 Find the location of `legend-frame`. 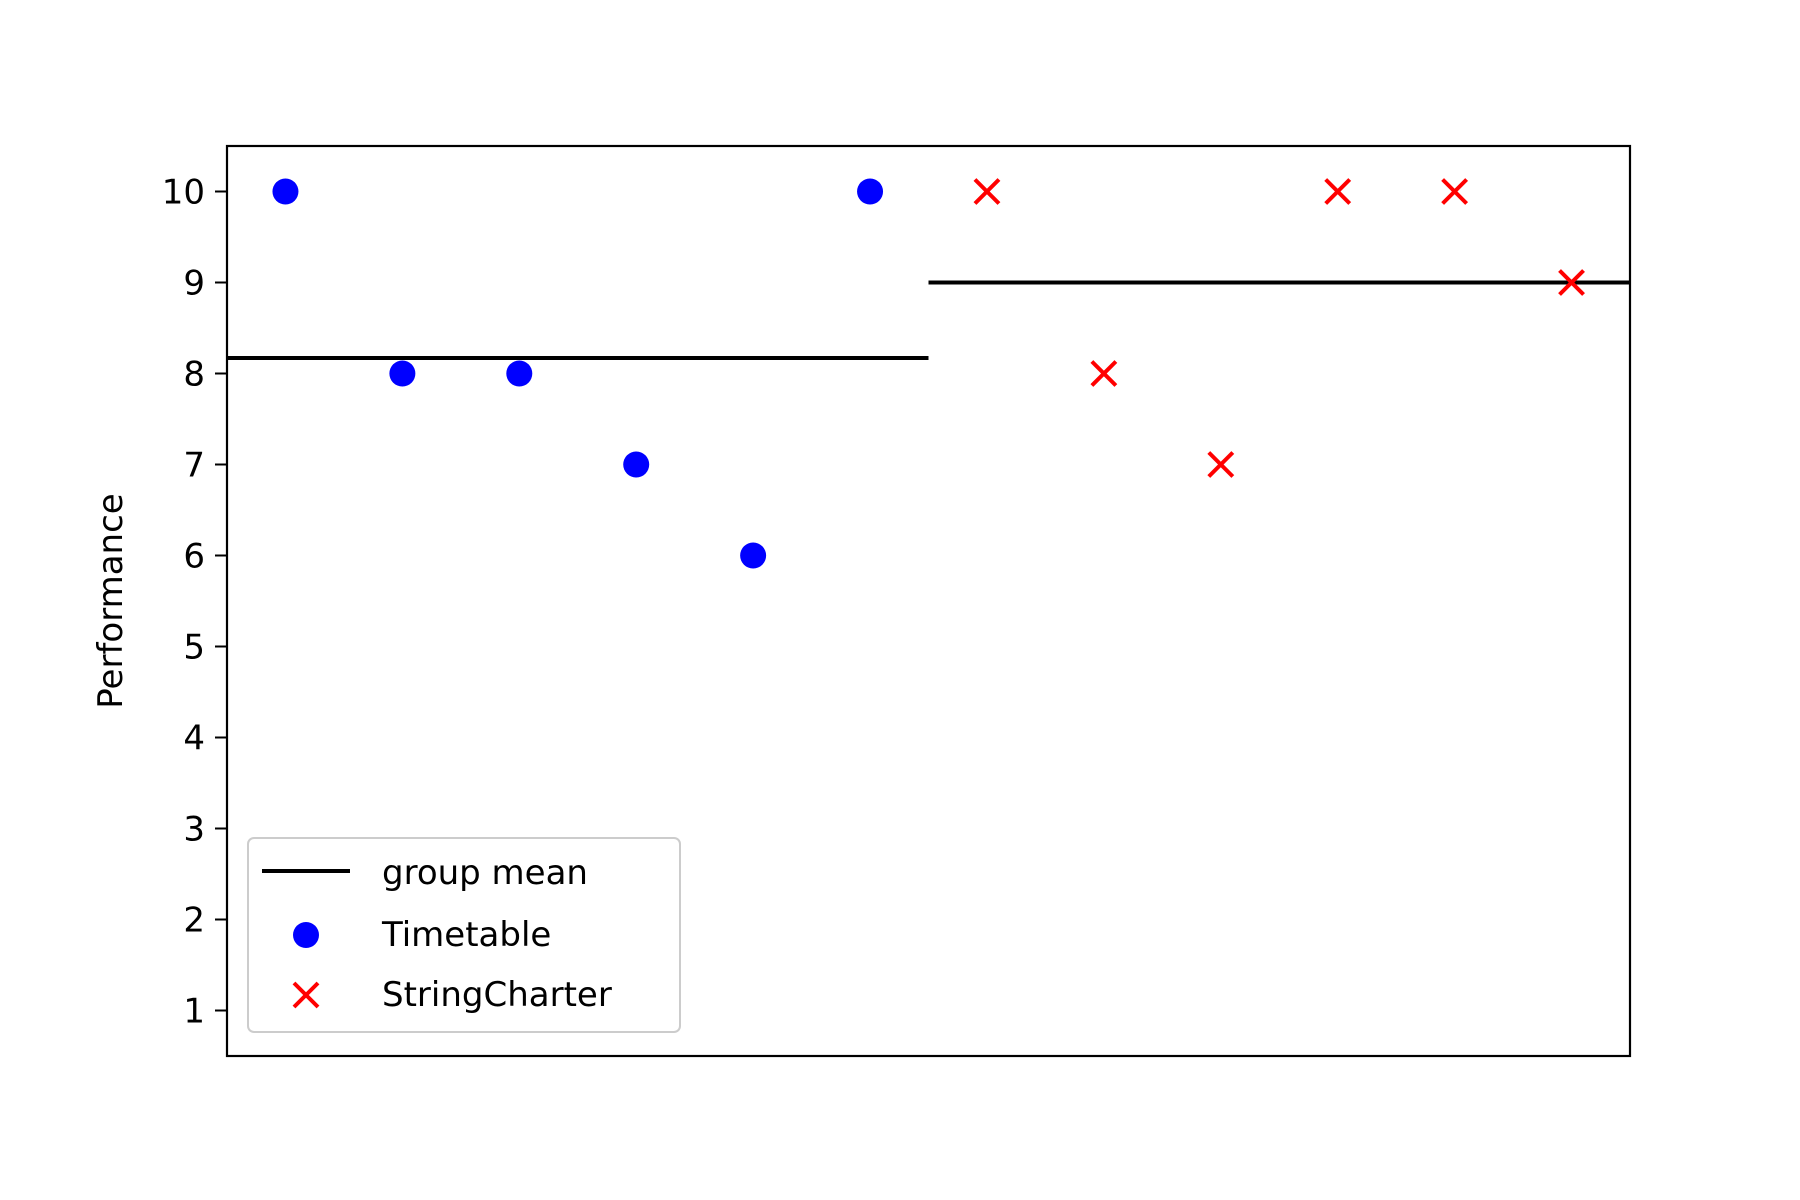

legend-frame is located at coordinates (464, 935).